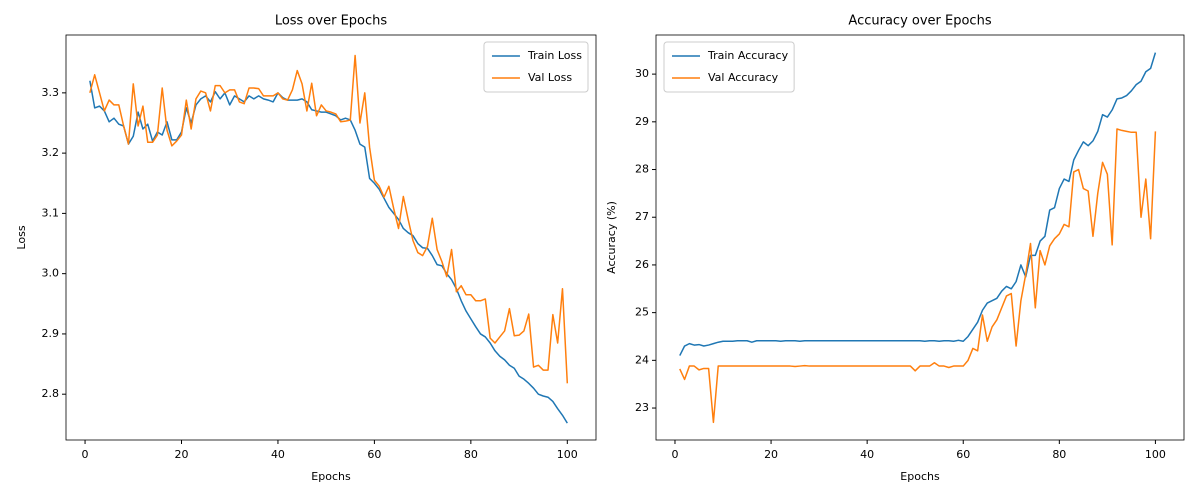  What do you see at coordinates (51, 273) in the screenshot?
I see `y-tick-label: 3.0` at bounding box center [51, 273].